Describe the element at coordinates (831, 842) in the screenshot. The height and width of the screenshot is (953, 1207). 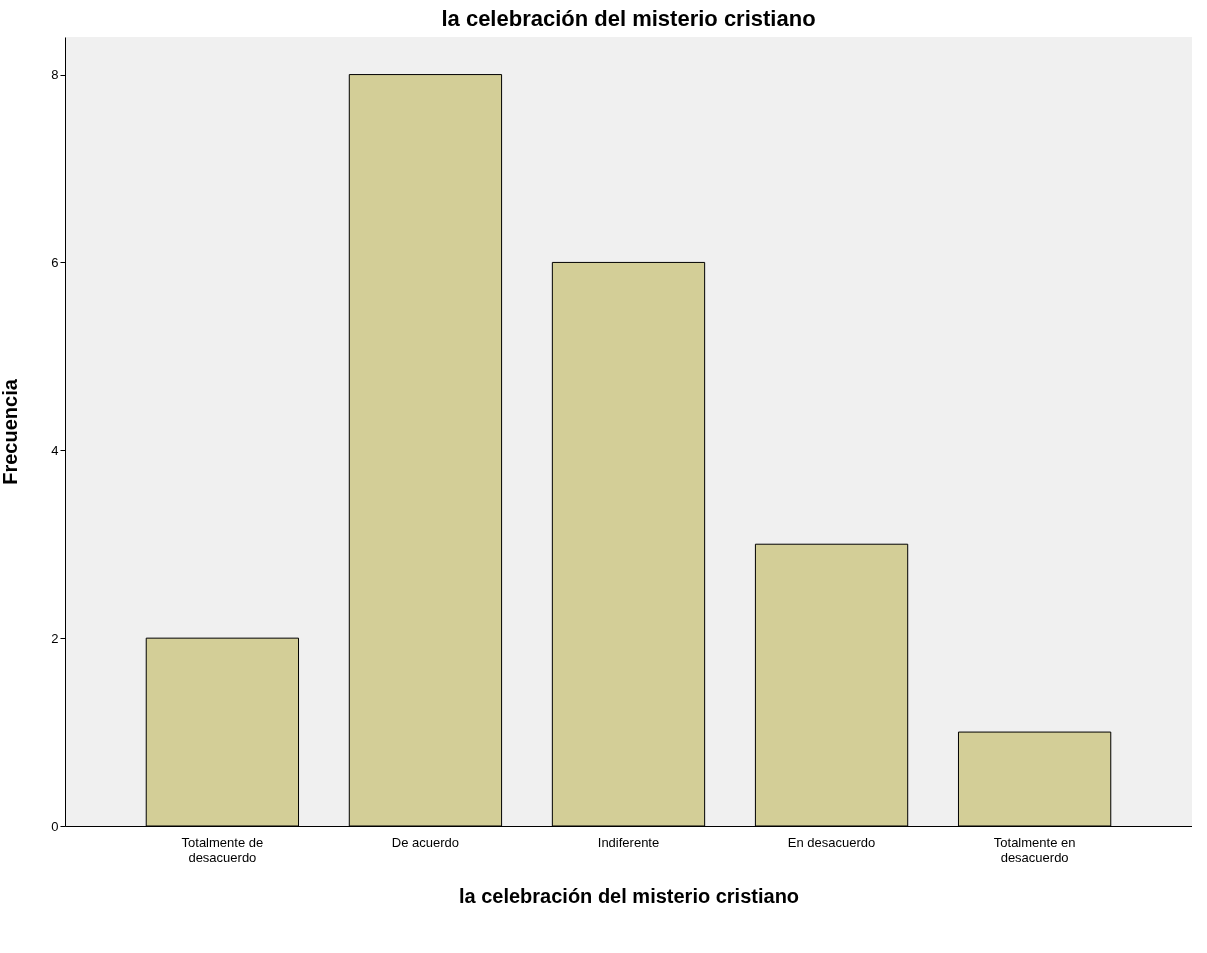
I see `x-tick-label: En desacuerdo` at that location.